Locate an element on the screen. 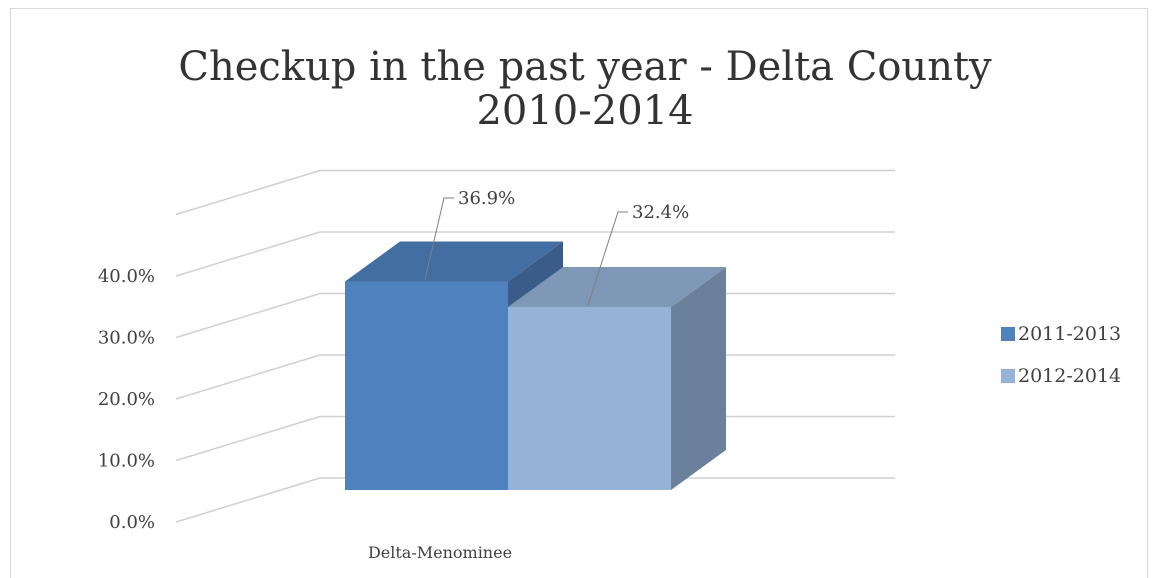 The image size is (1153, 578). category-label: Delta-Menominee is located at coordinates (440, 552).